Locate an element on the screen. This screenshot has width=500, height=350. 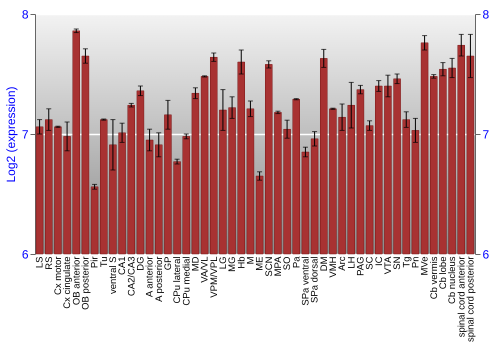
x-tick-label: DM is located at coordinates (324, 264).